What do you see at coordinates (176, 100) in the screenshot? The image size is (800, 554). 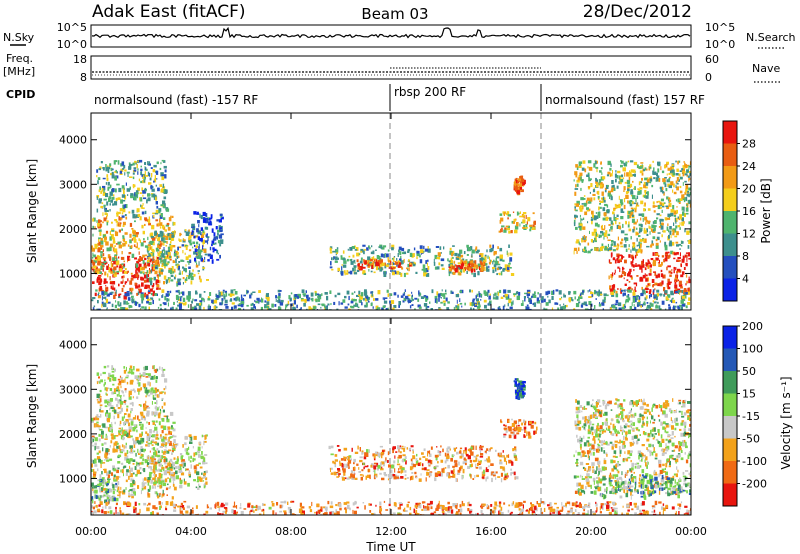 I see `cpid-segment-1: normalsound (fast) -157 RF` at bounding box center [176, 100].